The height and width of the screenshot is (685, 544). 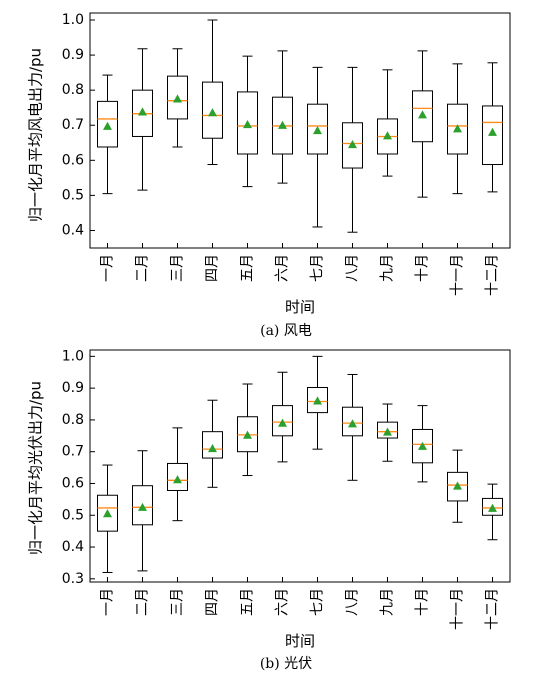 I want to click on y-axis-label: 归一化月平均光伏出力/pu, so click(x=36, y=468).